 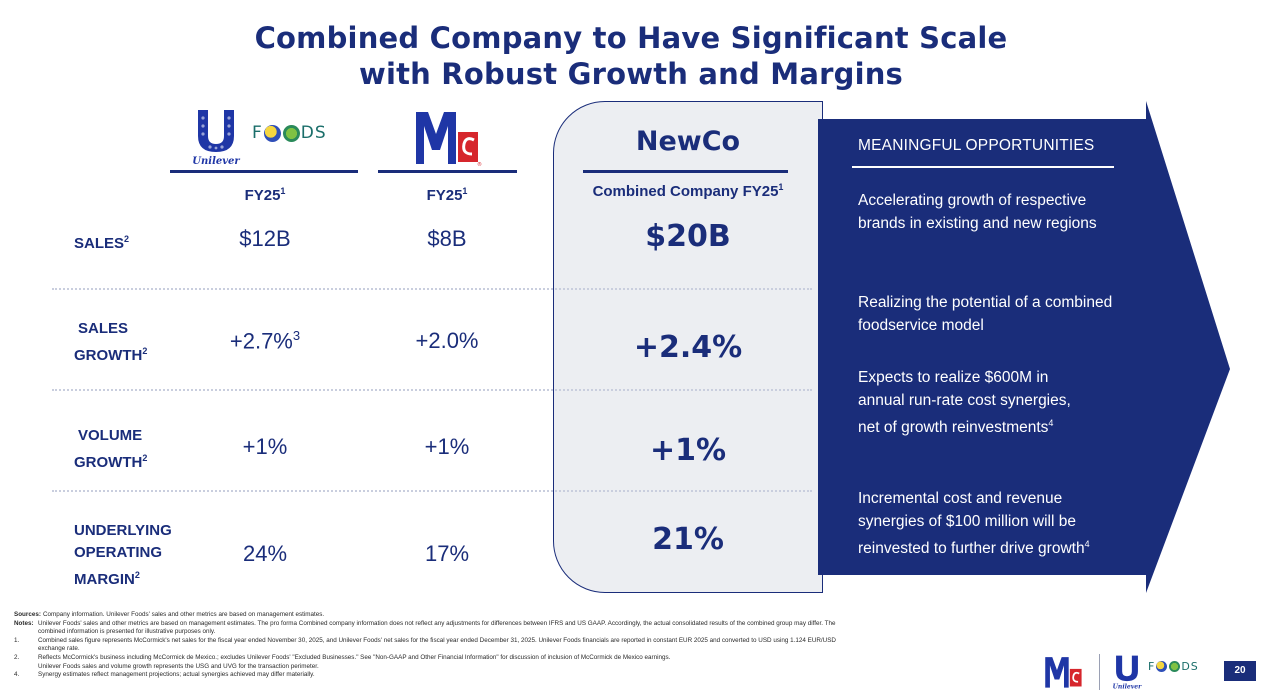 I want to click on cell-newco-volume-growth: +1%, so click(x=688, y=450).